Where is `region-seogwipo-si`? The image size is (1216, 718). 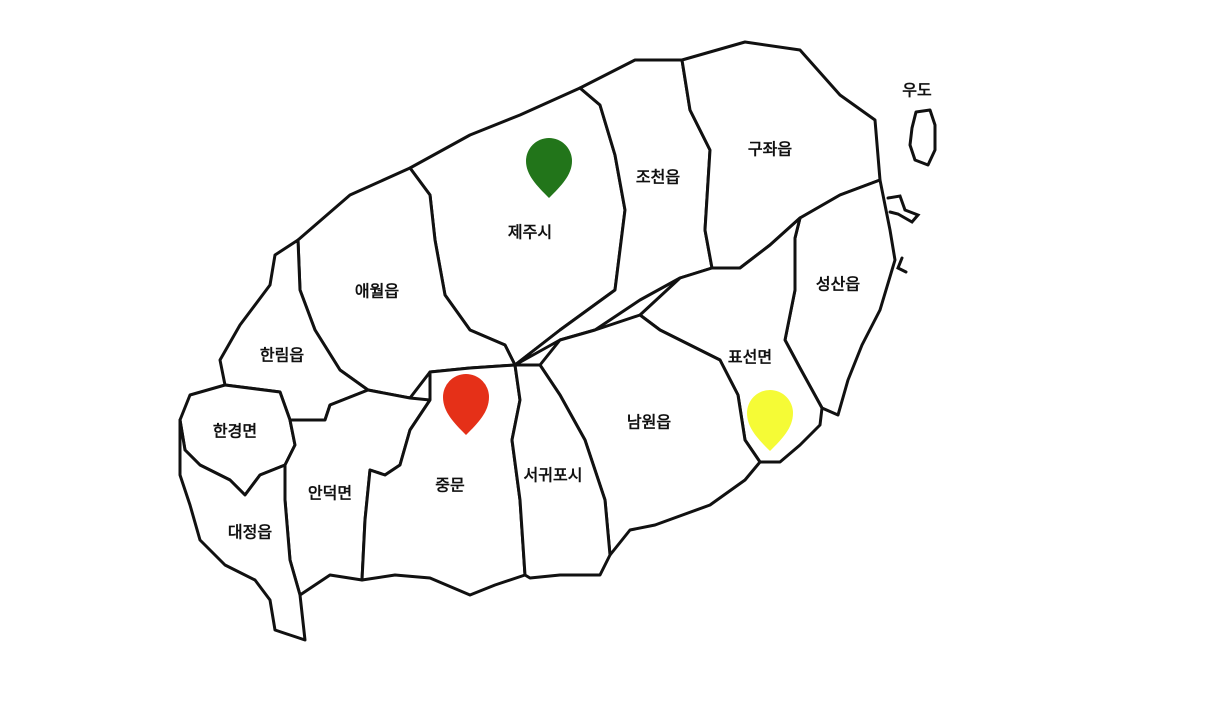 region-seogwipo-si is located at coordinates (561, 471).